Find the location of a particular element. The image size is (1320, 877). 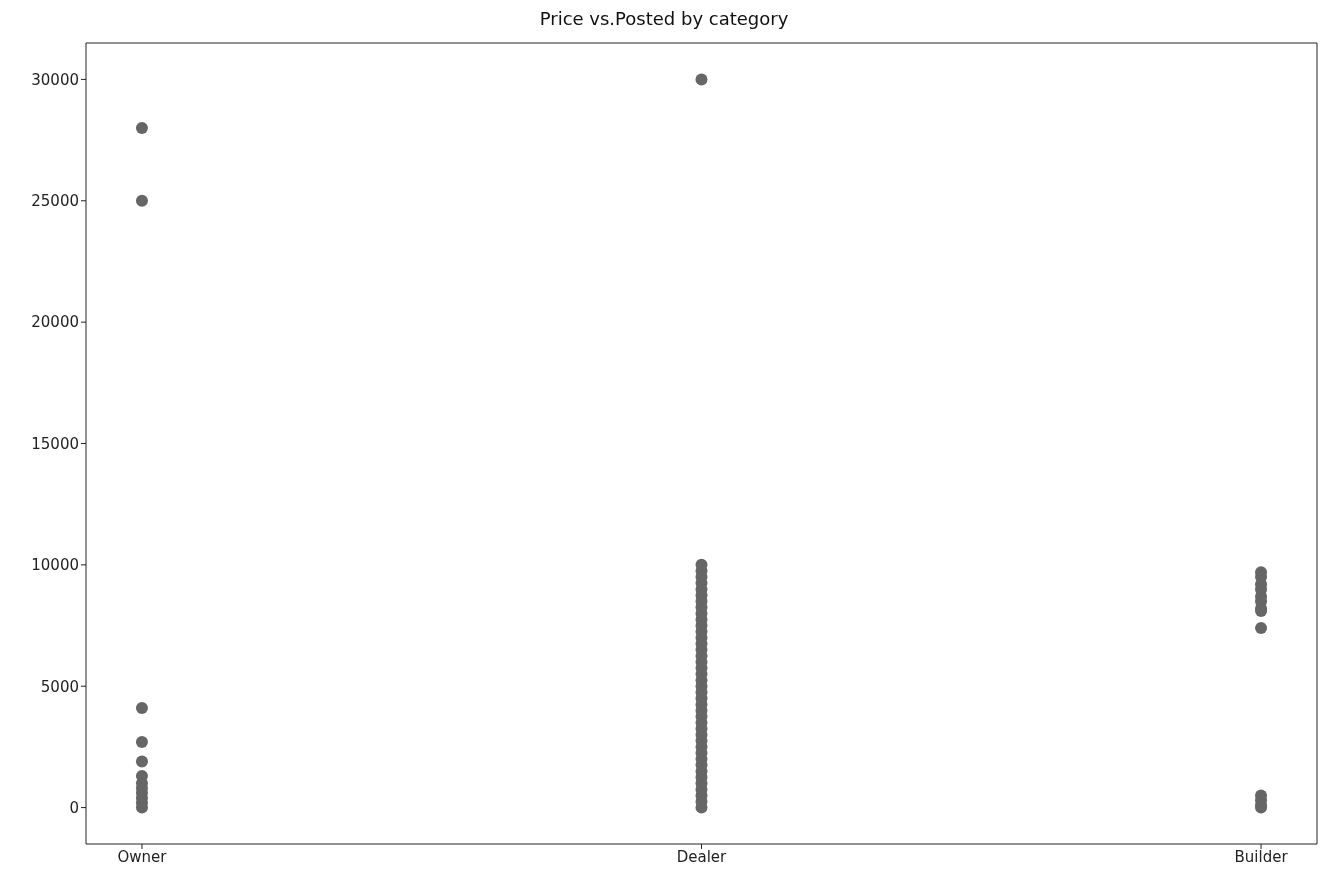

x-tick-label: Dealer is located at coordinates (702, 856).